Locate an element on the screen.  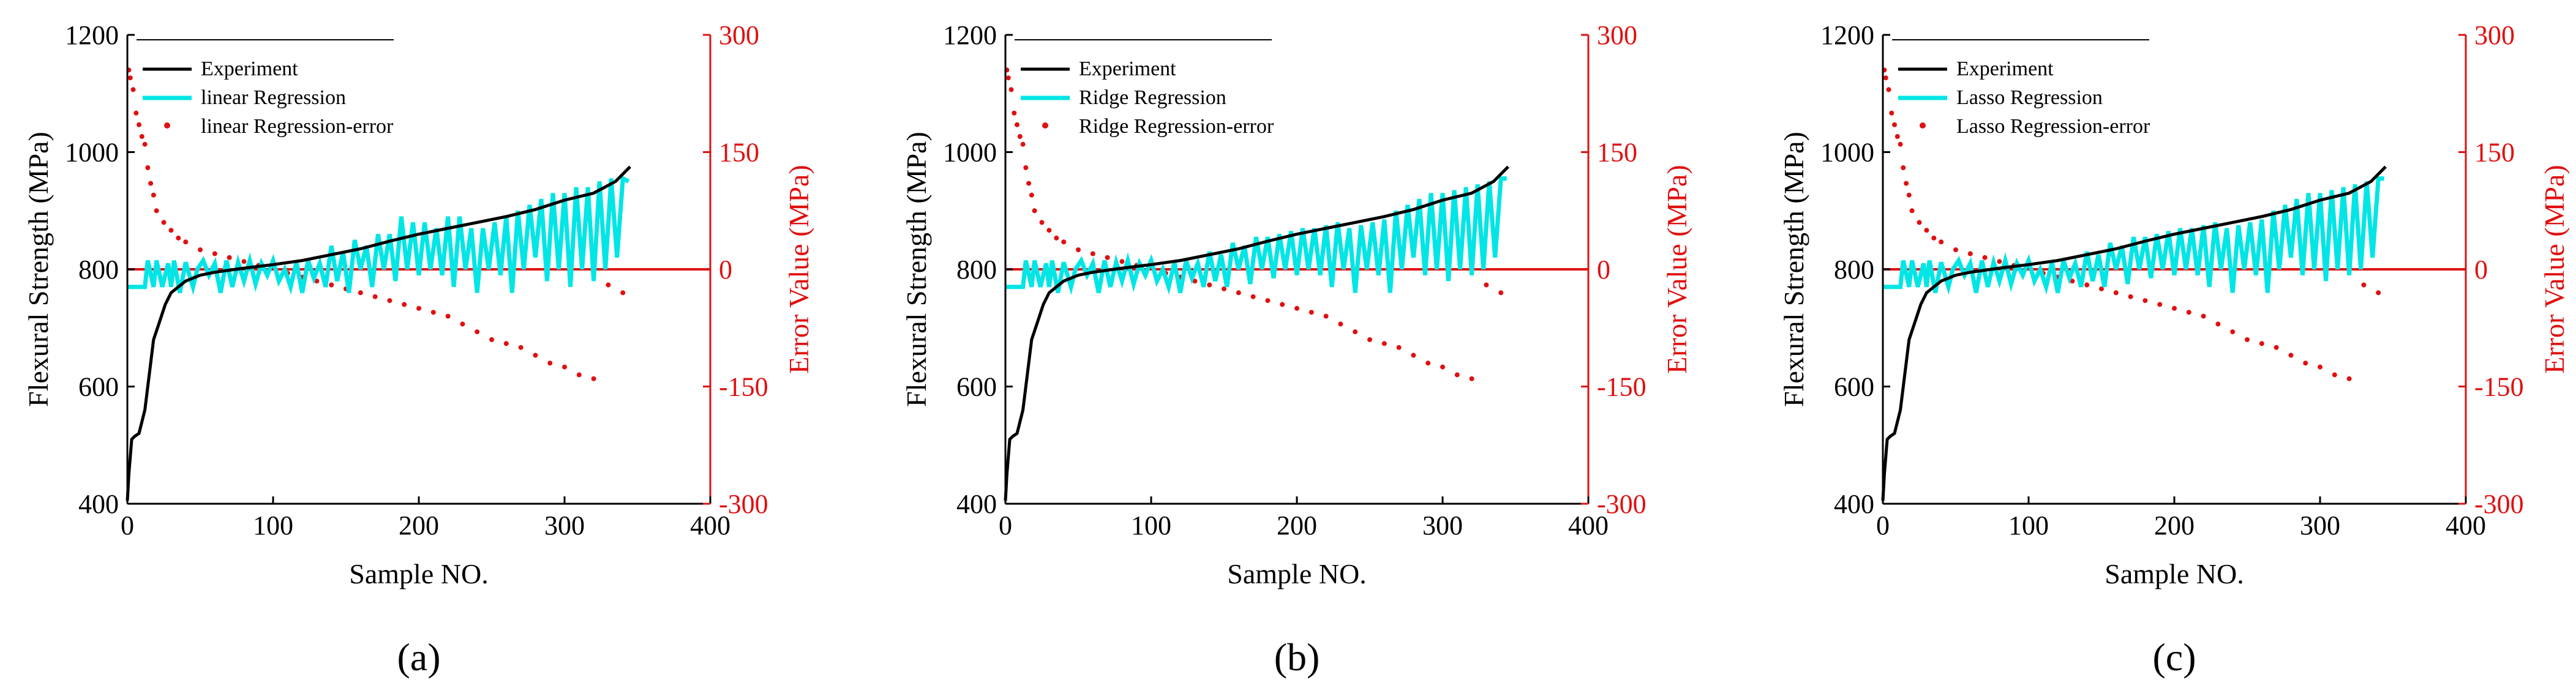
y-tick-label: 1200 is located at coordinates (970, 35).